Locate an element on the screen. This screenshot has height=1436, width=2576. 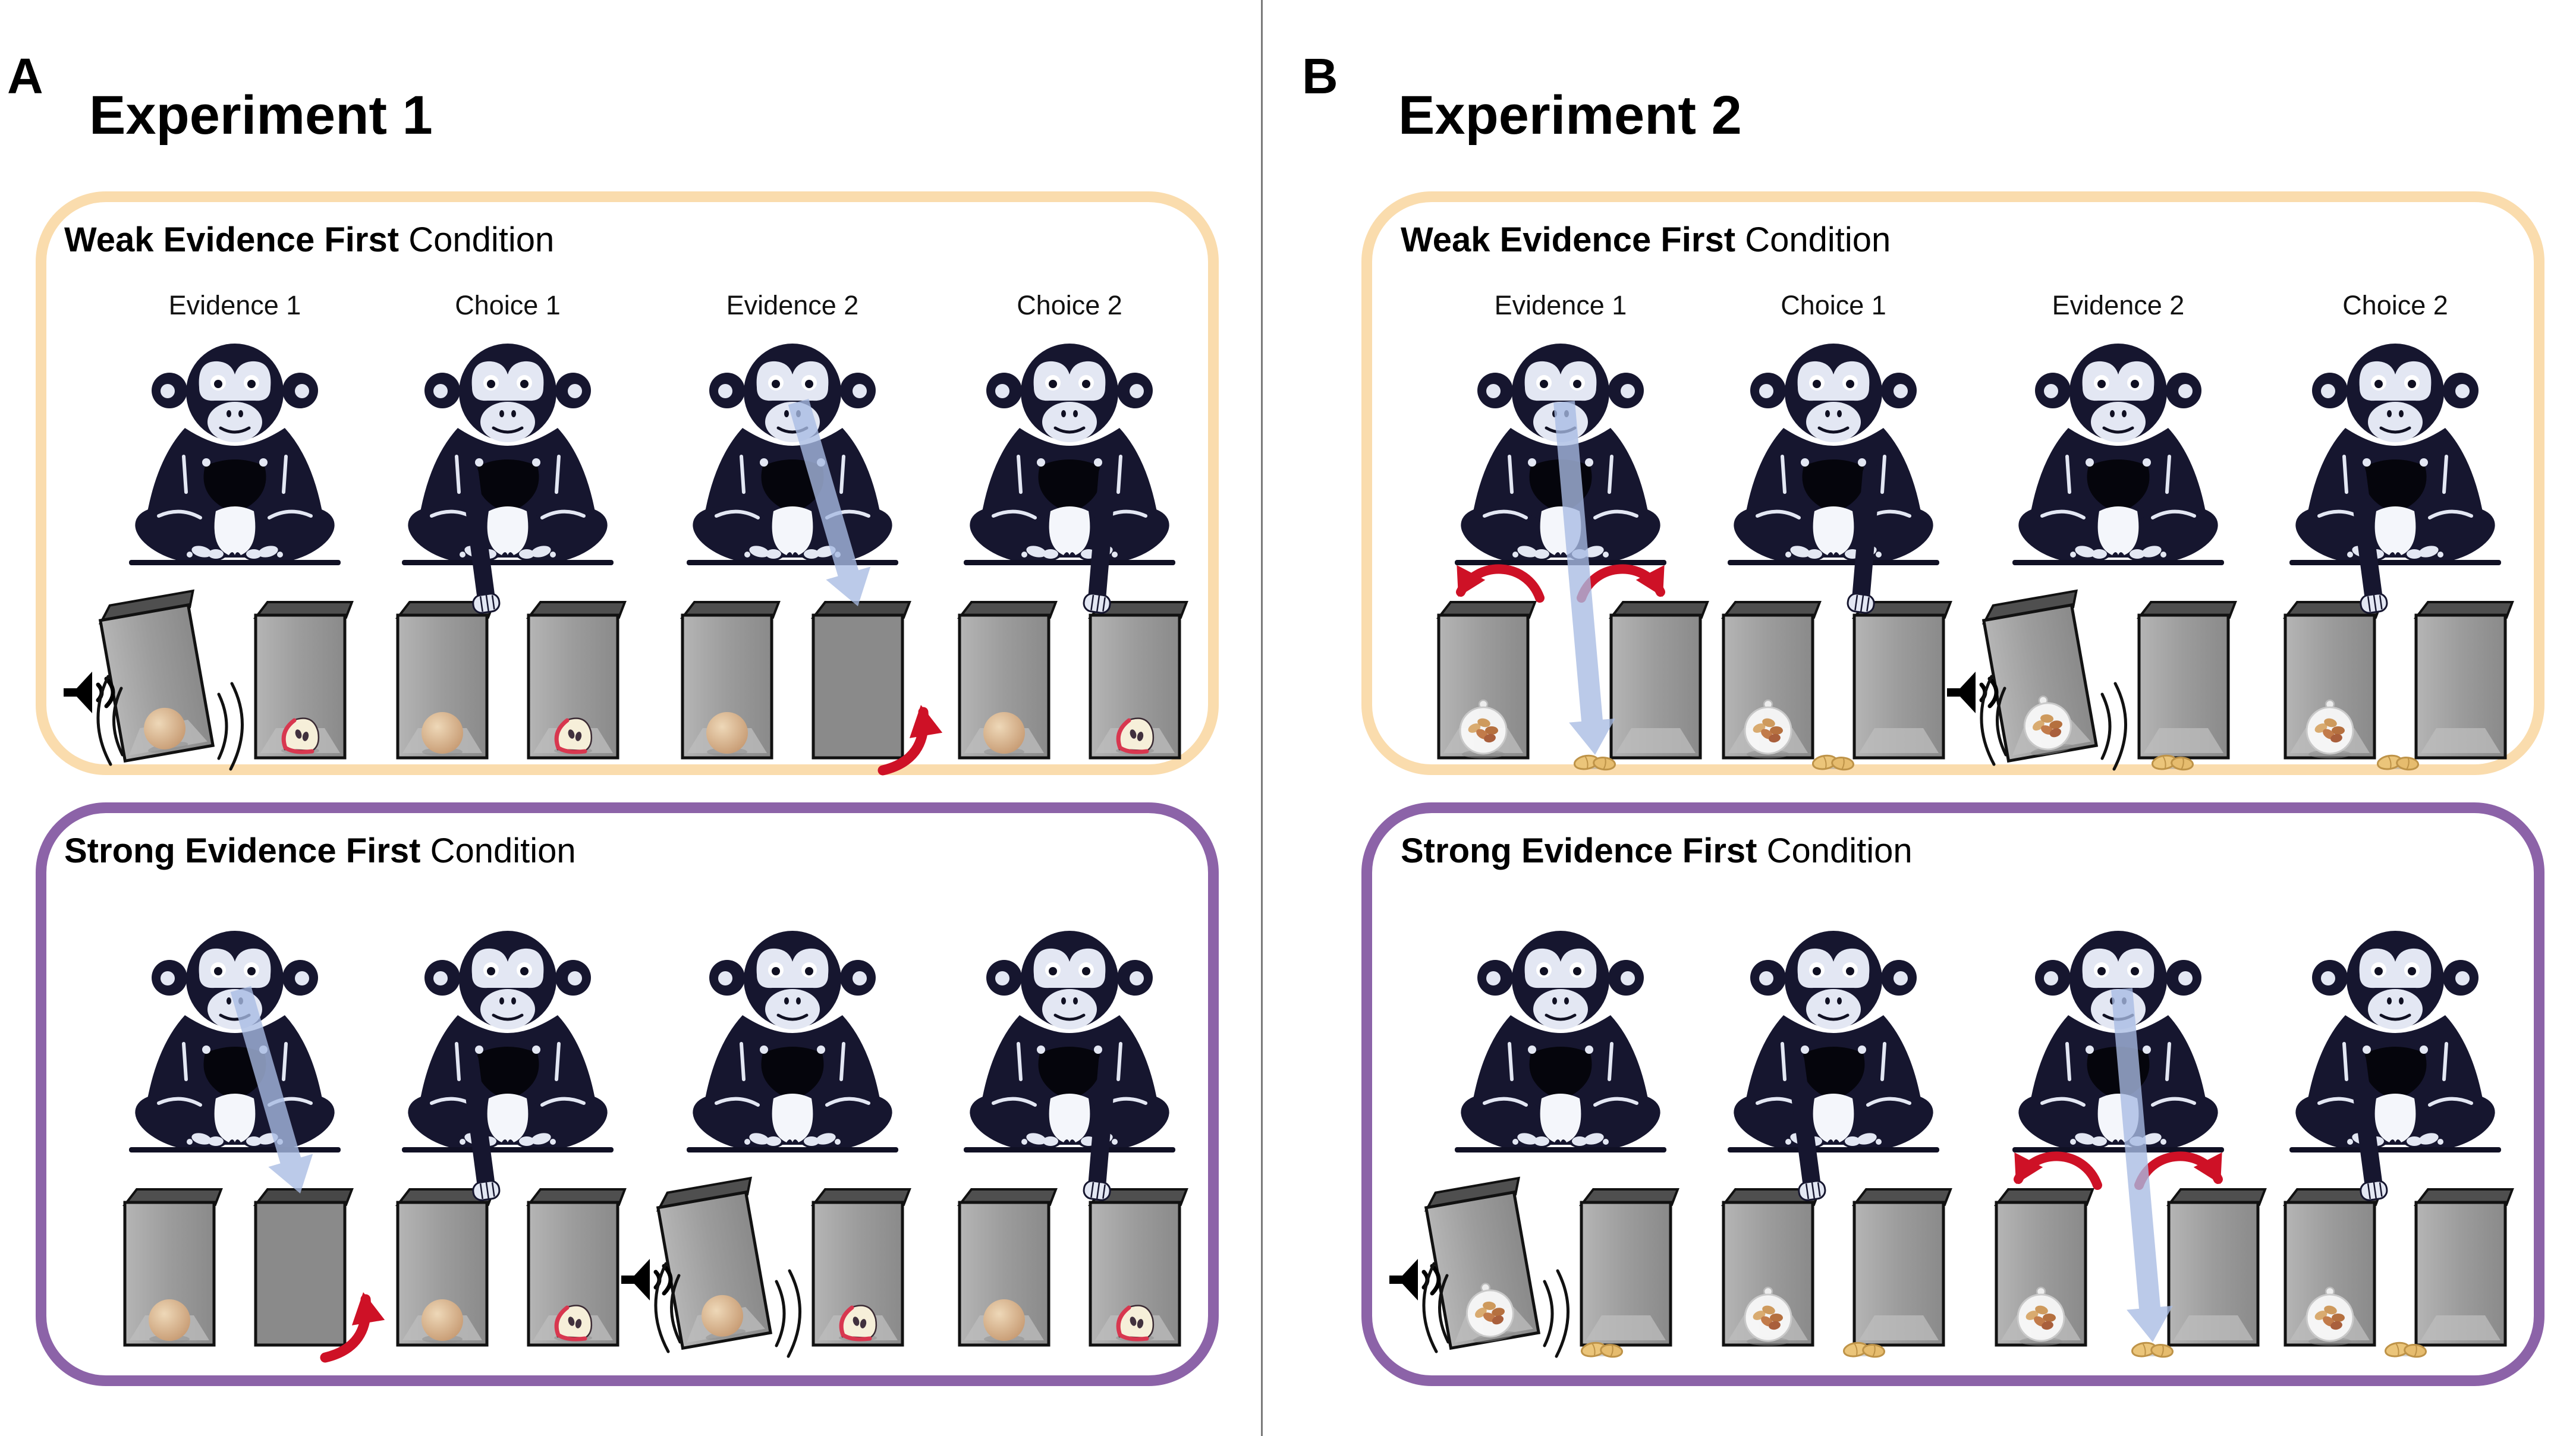
column-label-a-evidence-2: Evidence 2 is located at coordinates (792, 305).